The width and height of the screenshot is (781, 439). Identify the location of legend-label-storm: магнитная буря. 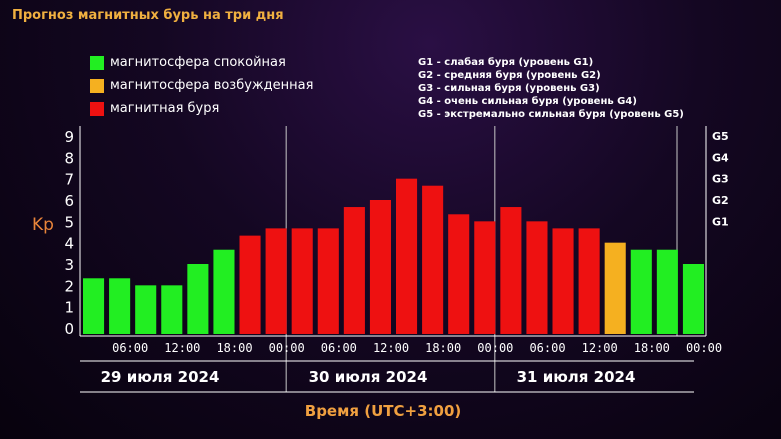
(165, 108).